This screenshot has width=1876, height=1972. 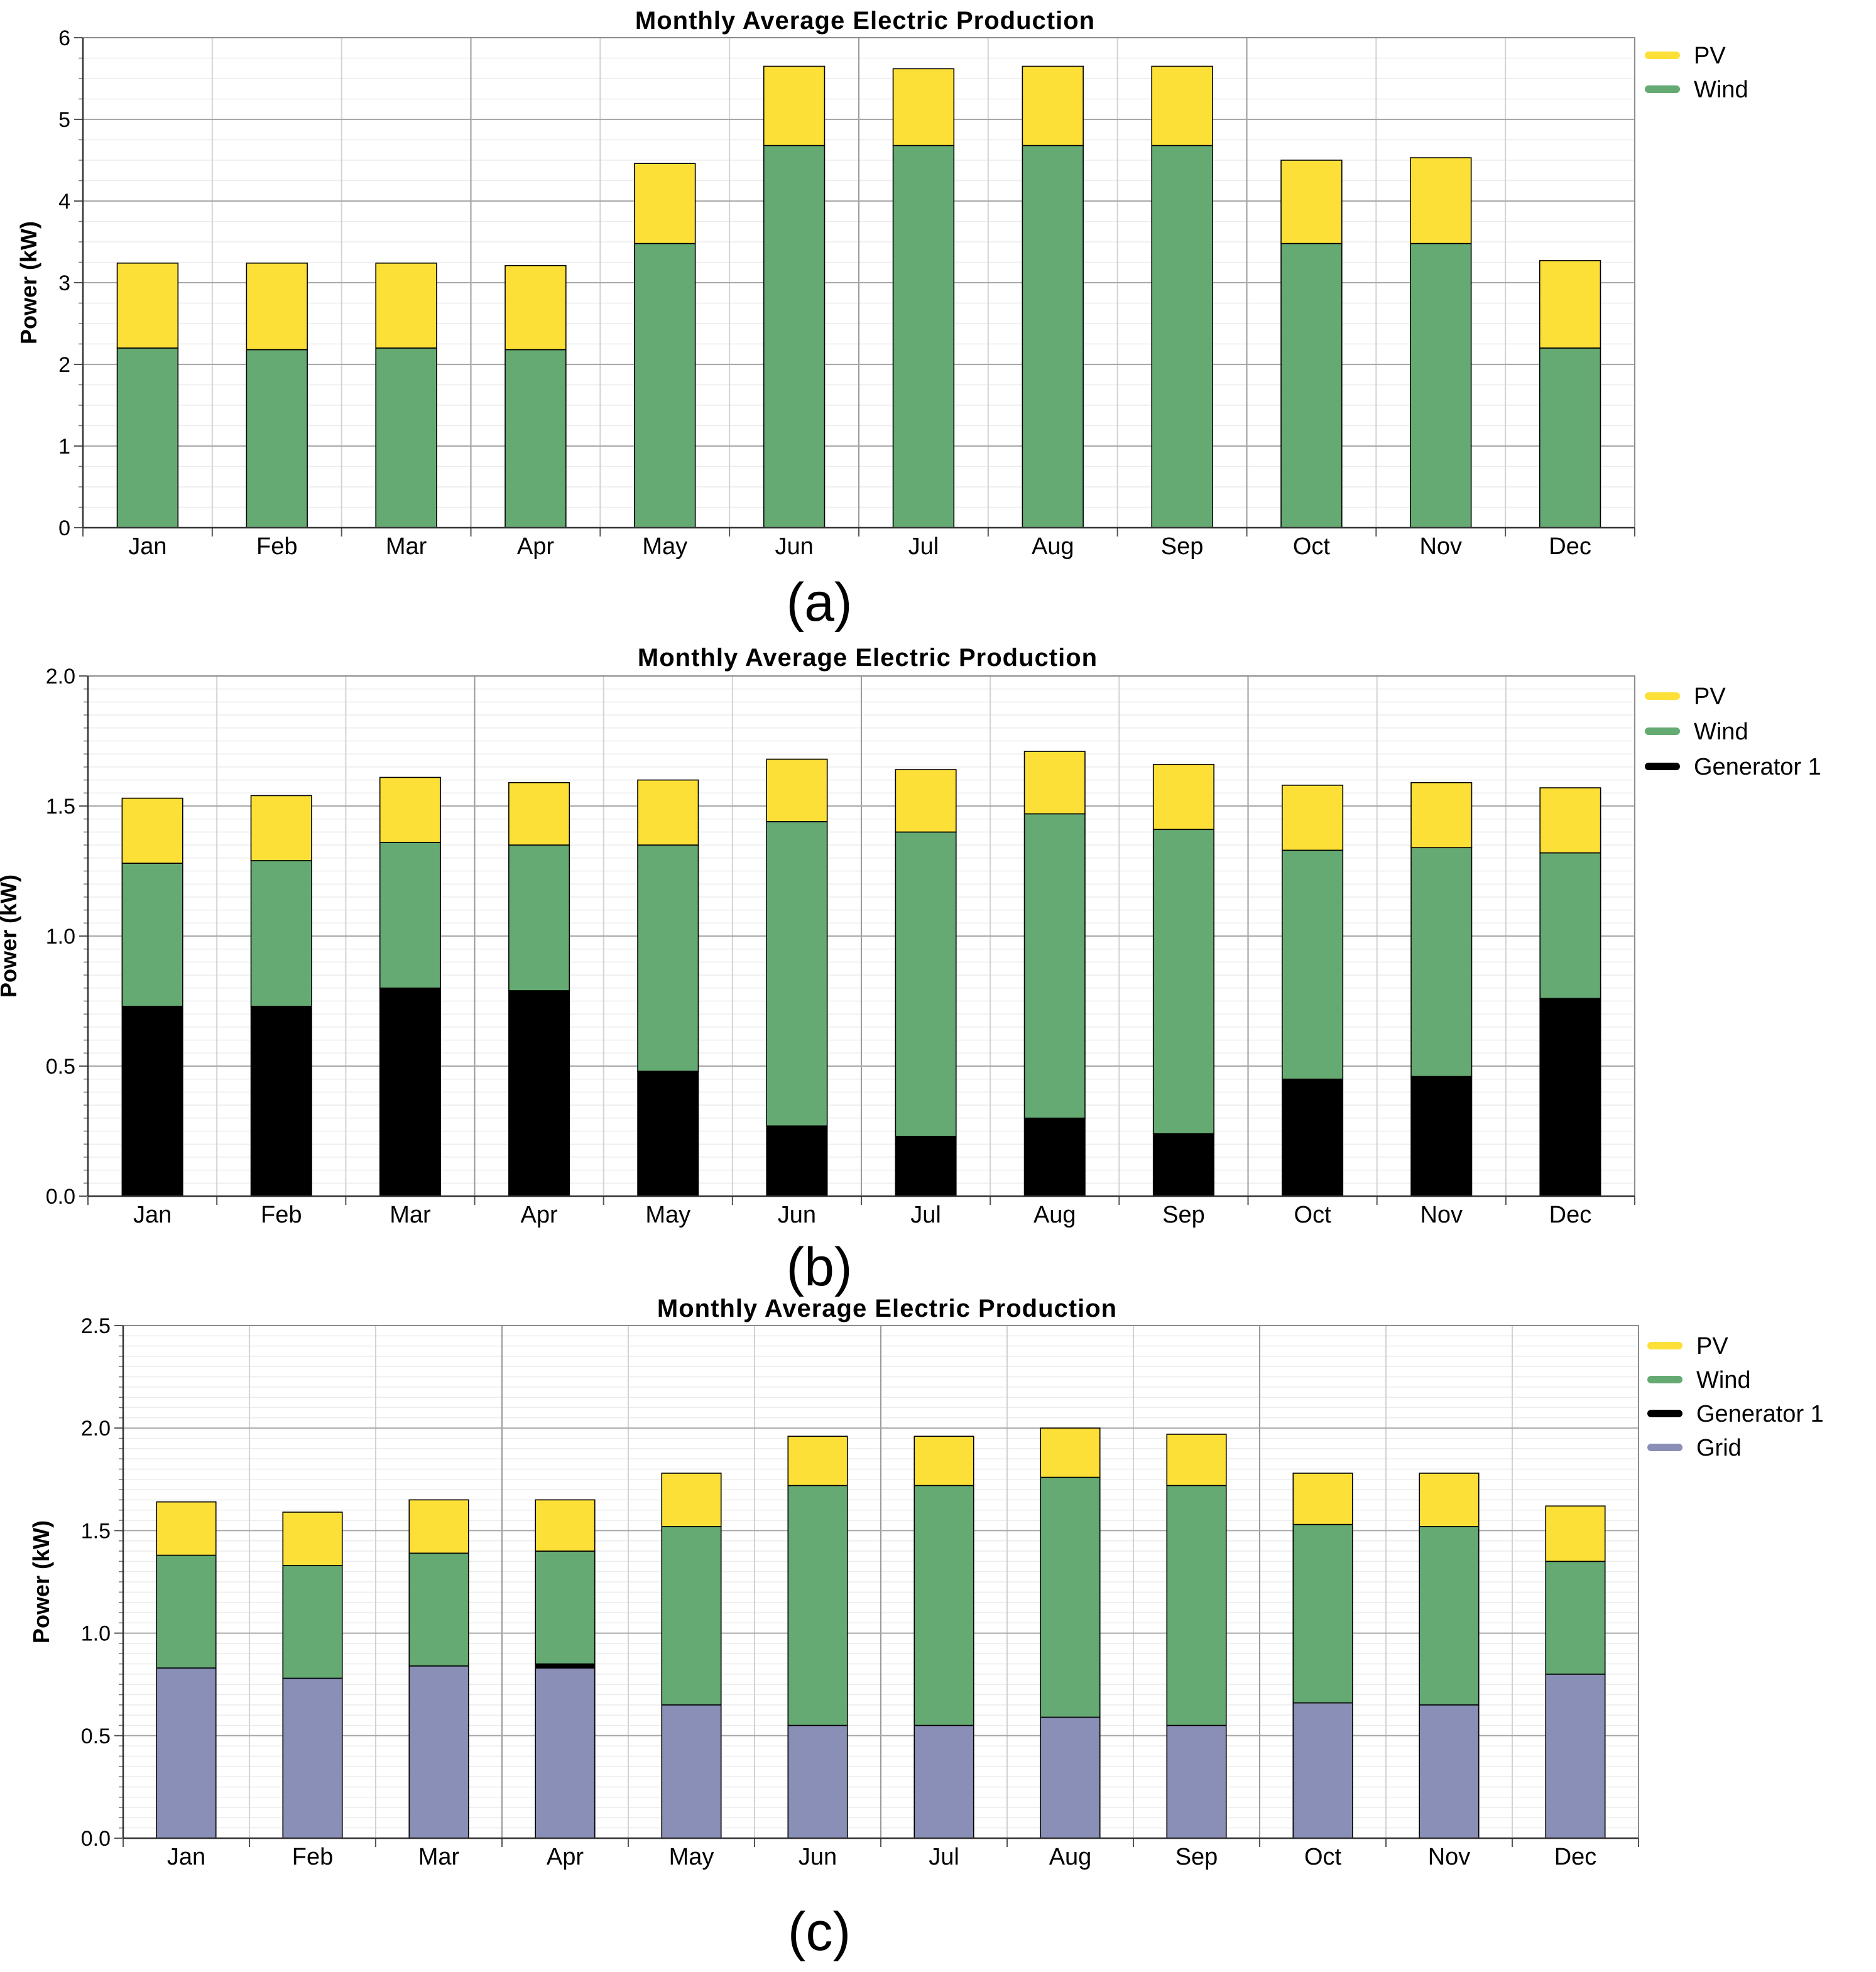 What do you see at coordinates (1070, 1777) in the screenshot?
I see `bar-grid-aug` at bounding box center [1070, 1777].